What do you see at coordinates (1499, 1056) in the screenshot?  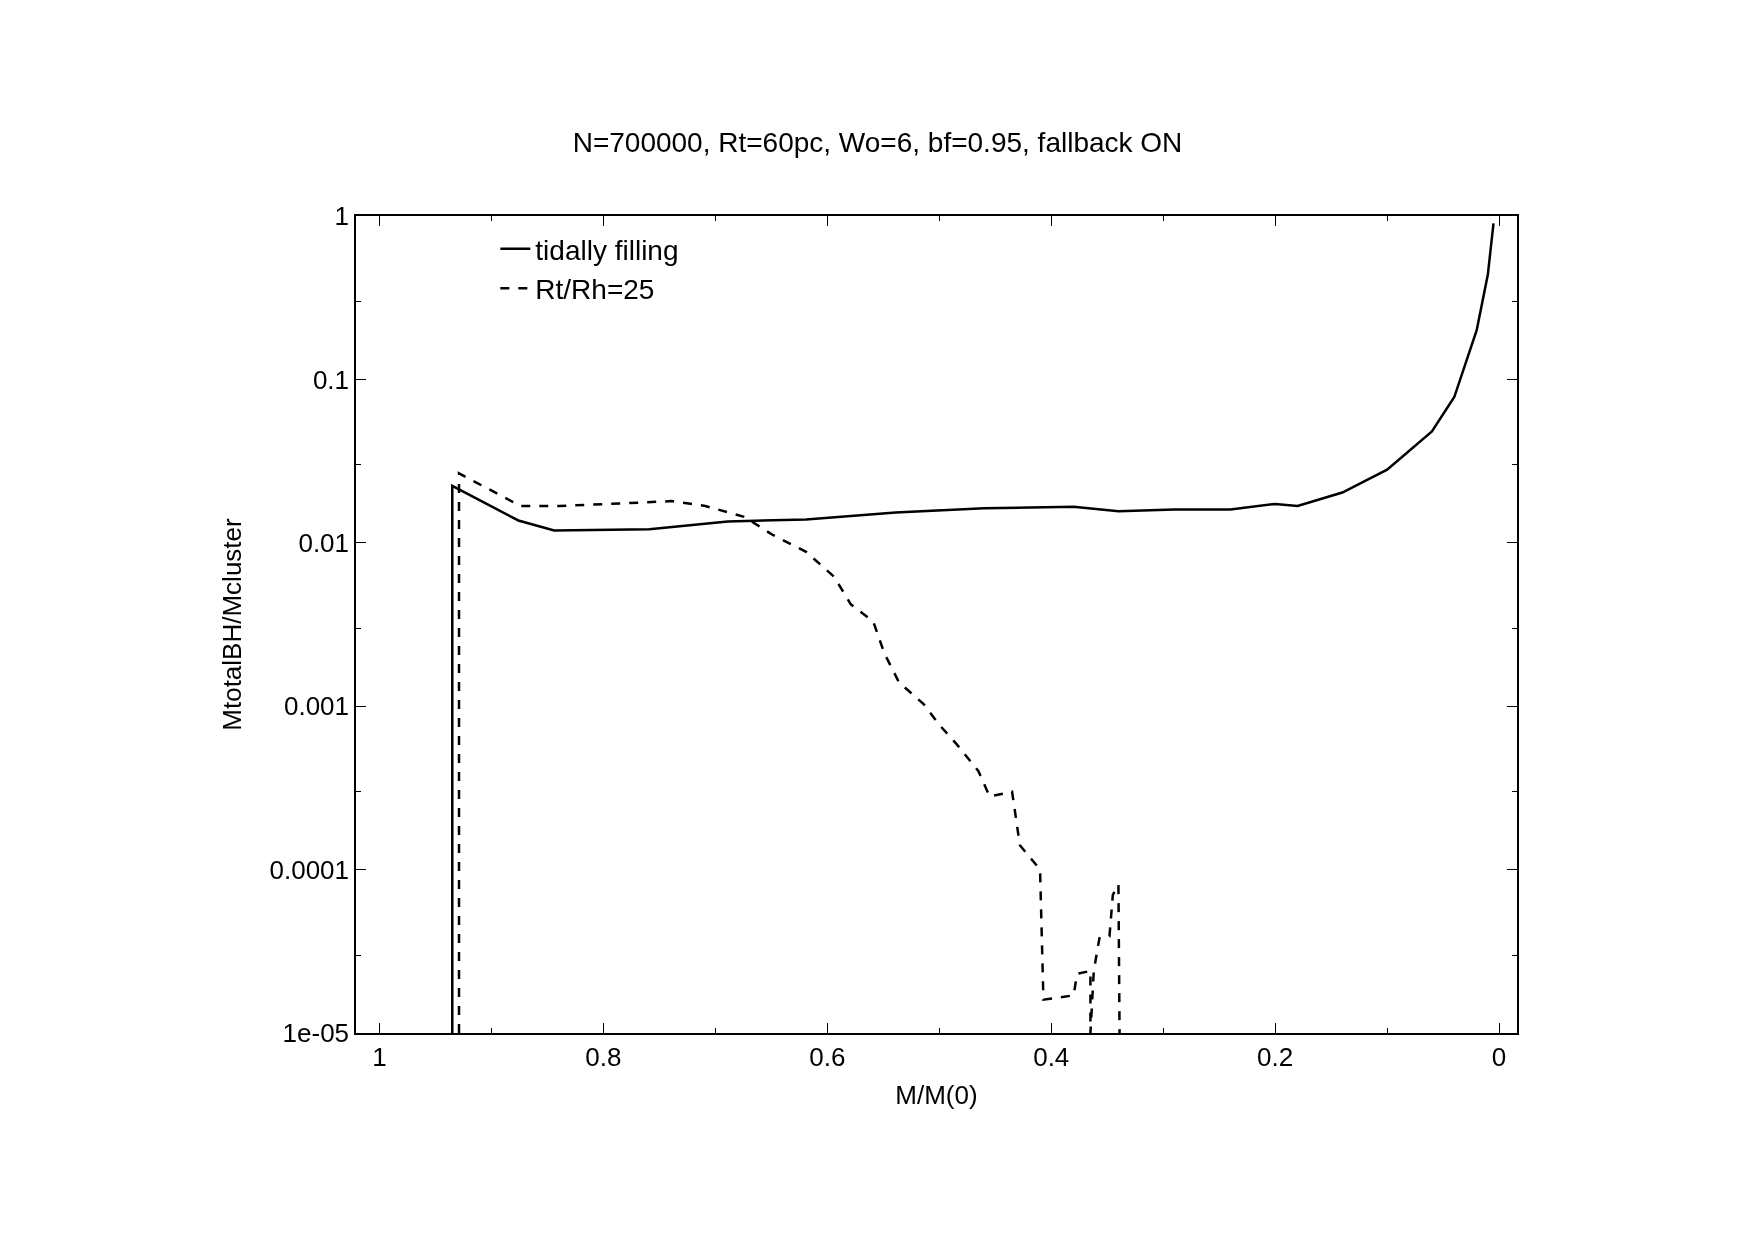 I see `x-tick-label: 0` at bounding box center [1499, 1056].